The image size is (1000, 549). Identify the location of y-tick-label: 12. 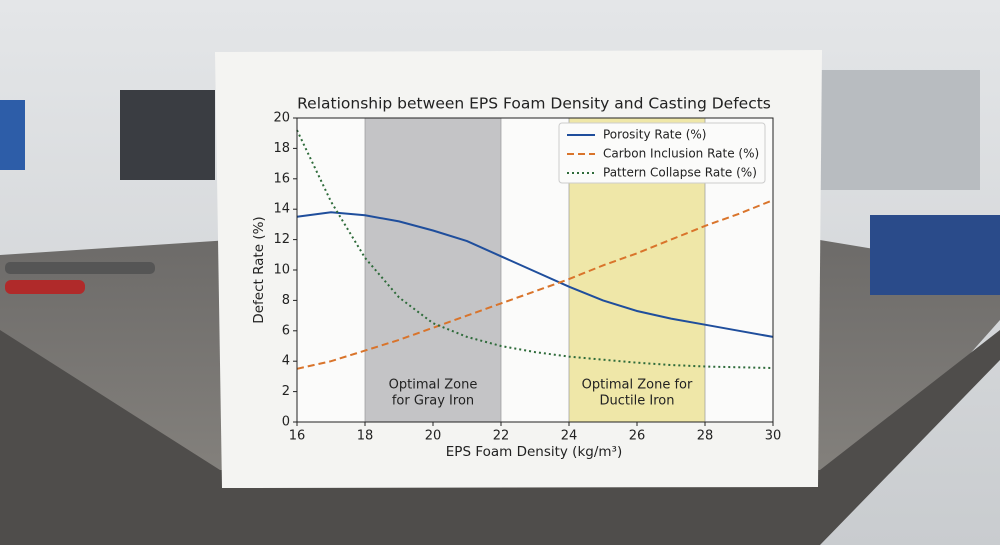
(281, 239).